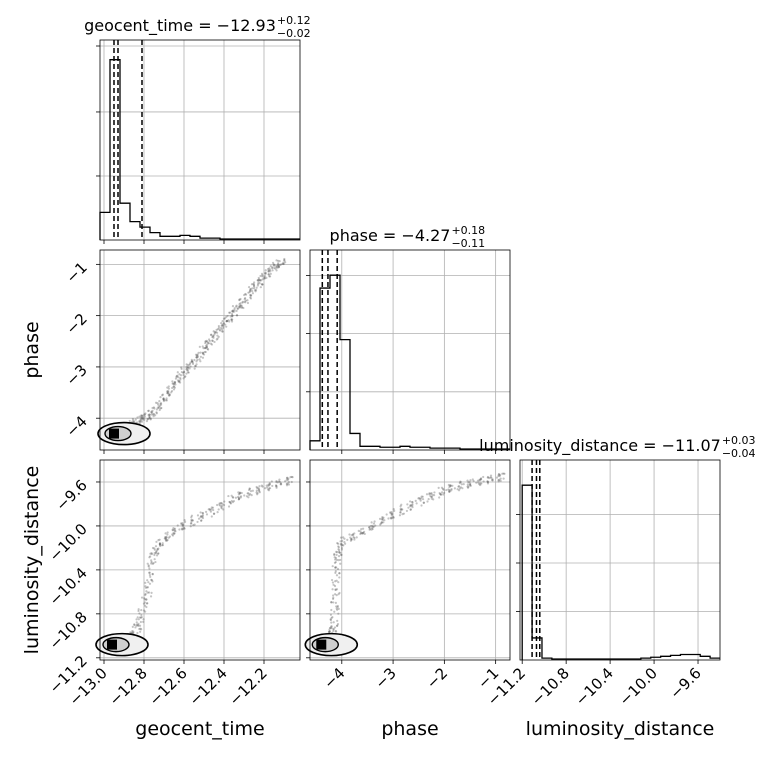 The height and width of the screenshot is (760, 760). I want to click on xtick-label-luminosity_distance-4: −9.6, so click(685, 683).